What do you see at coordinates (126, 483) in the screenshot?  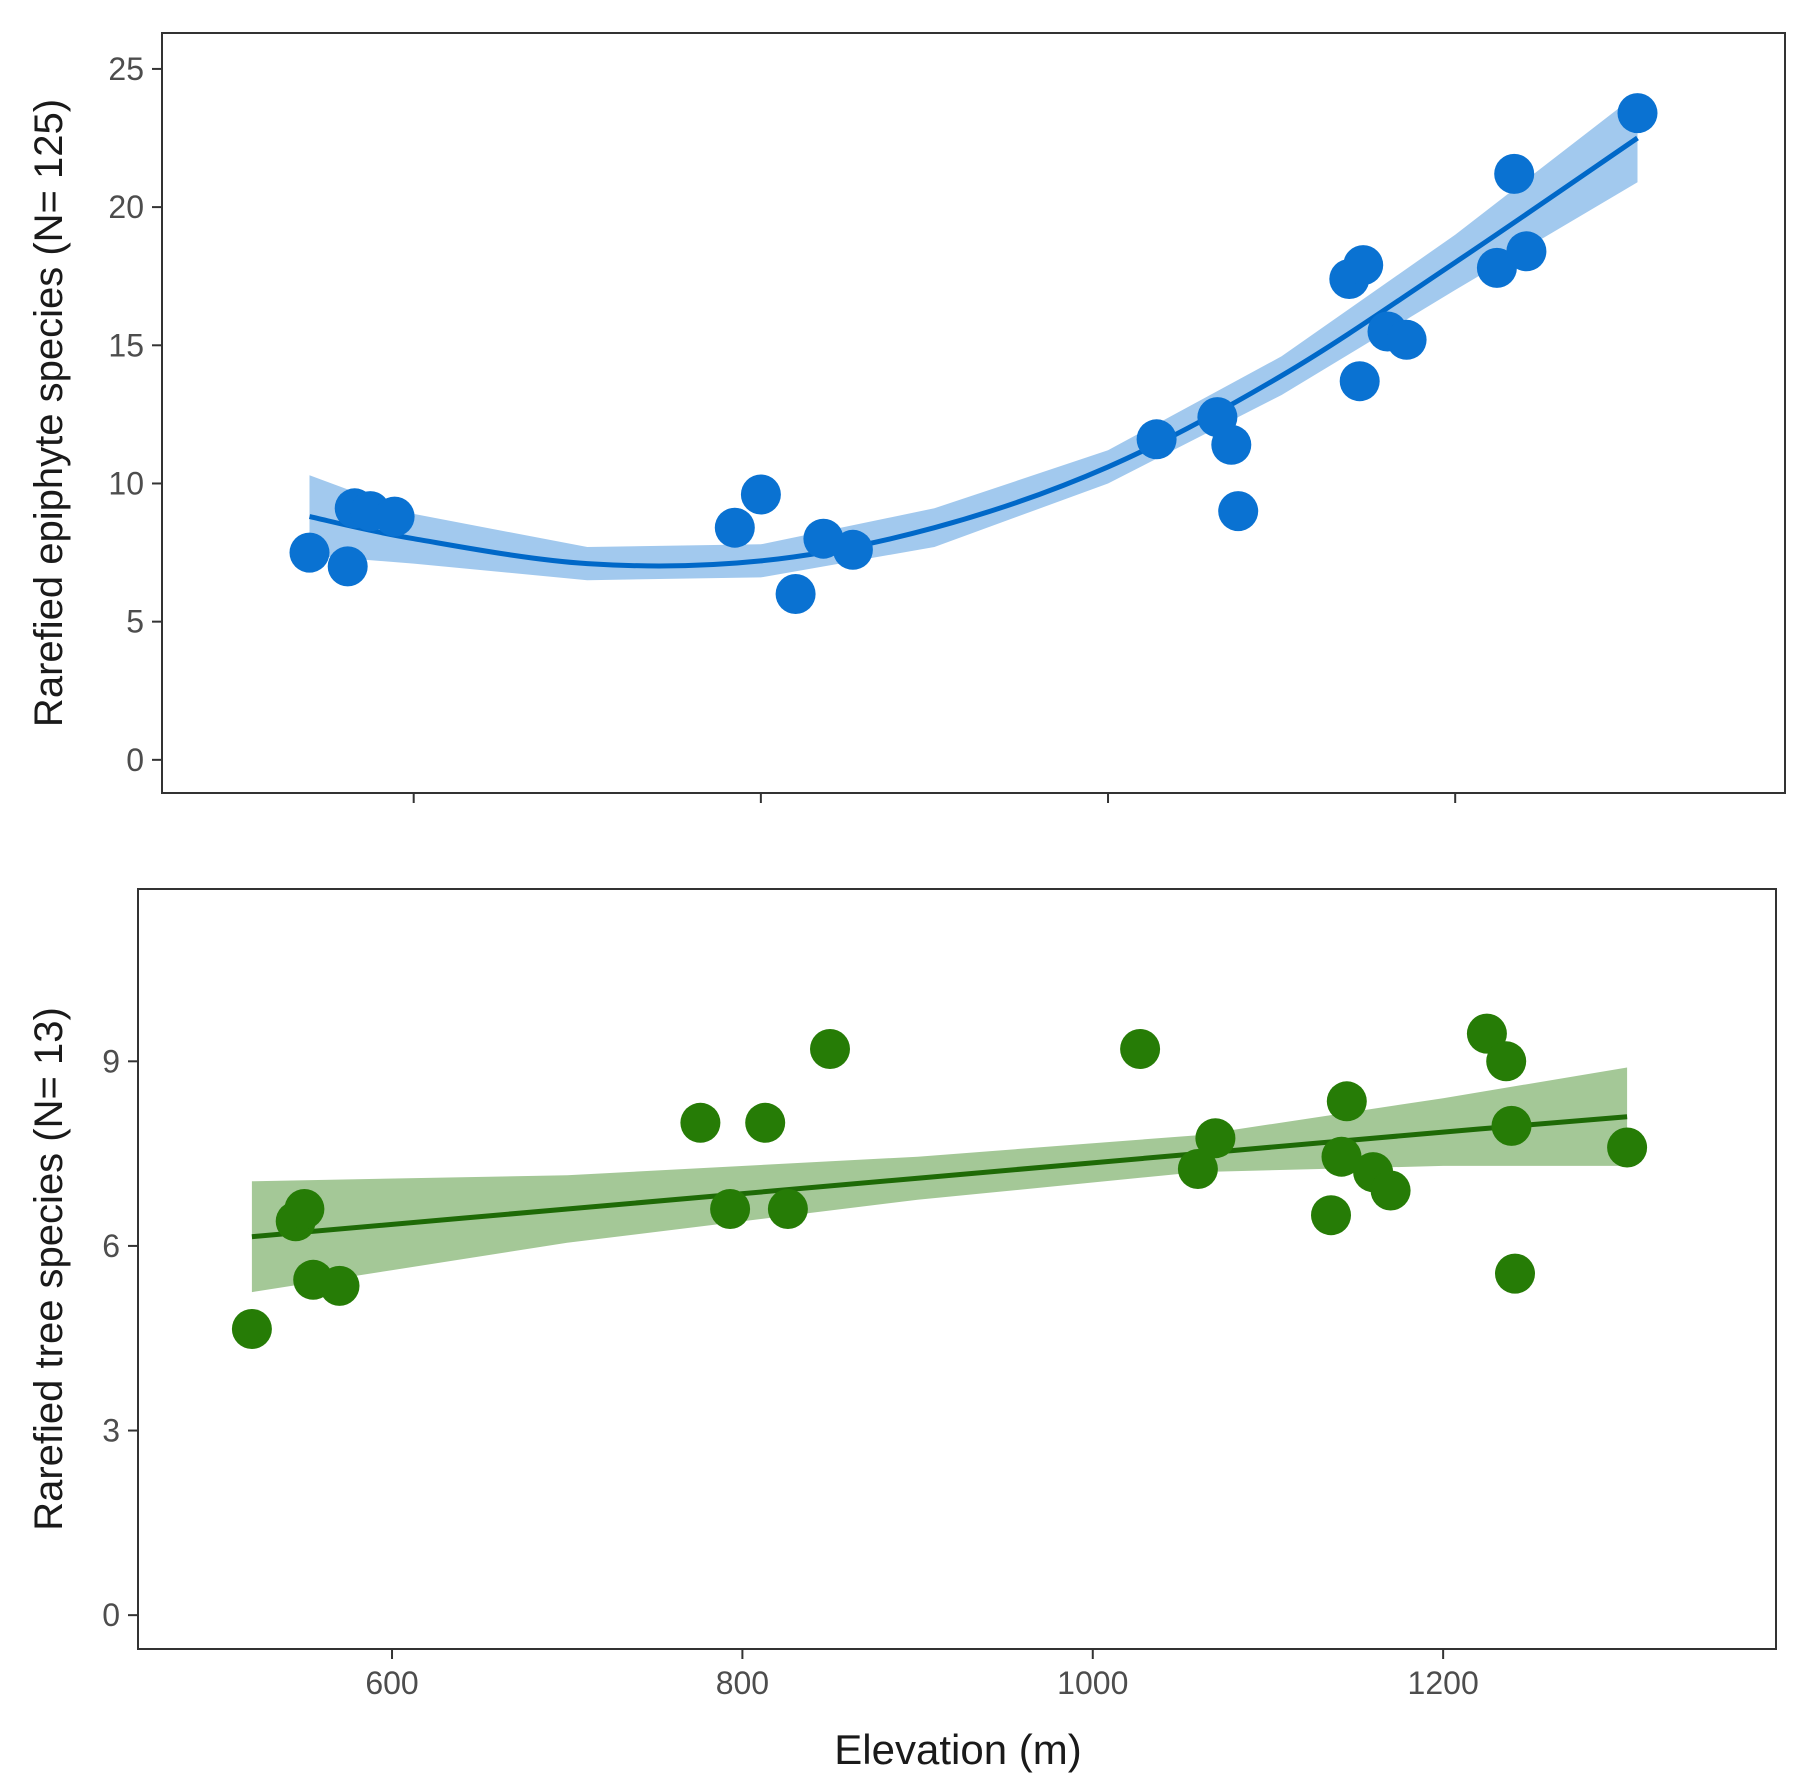 I see `epiphyte-y-tick-label: 10` at bounding box center [126, 483].